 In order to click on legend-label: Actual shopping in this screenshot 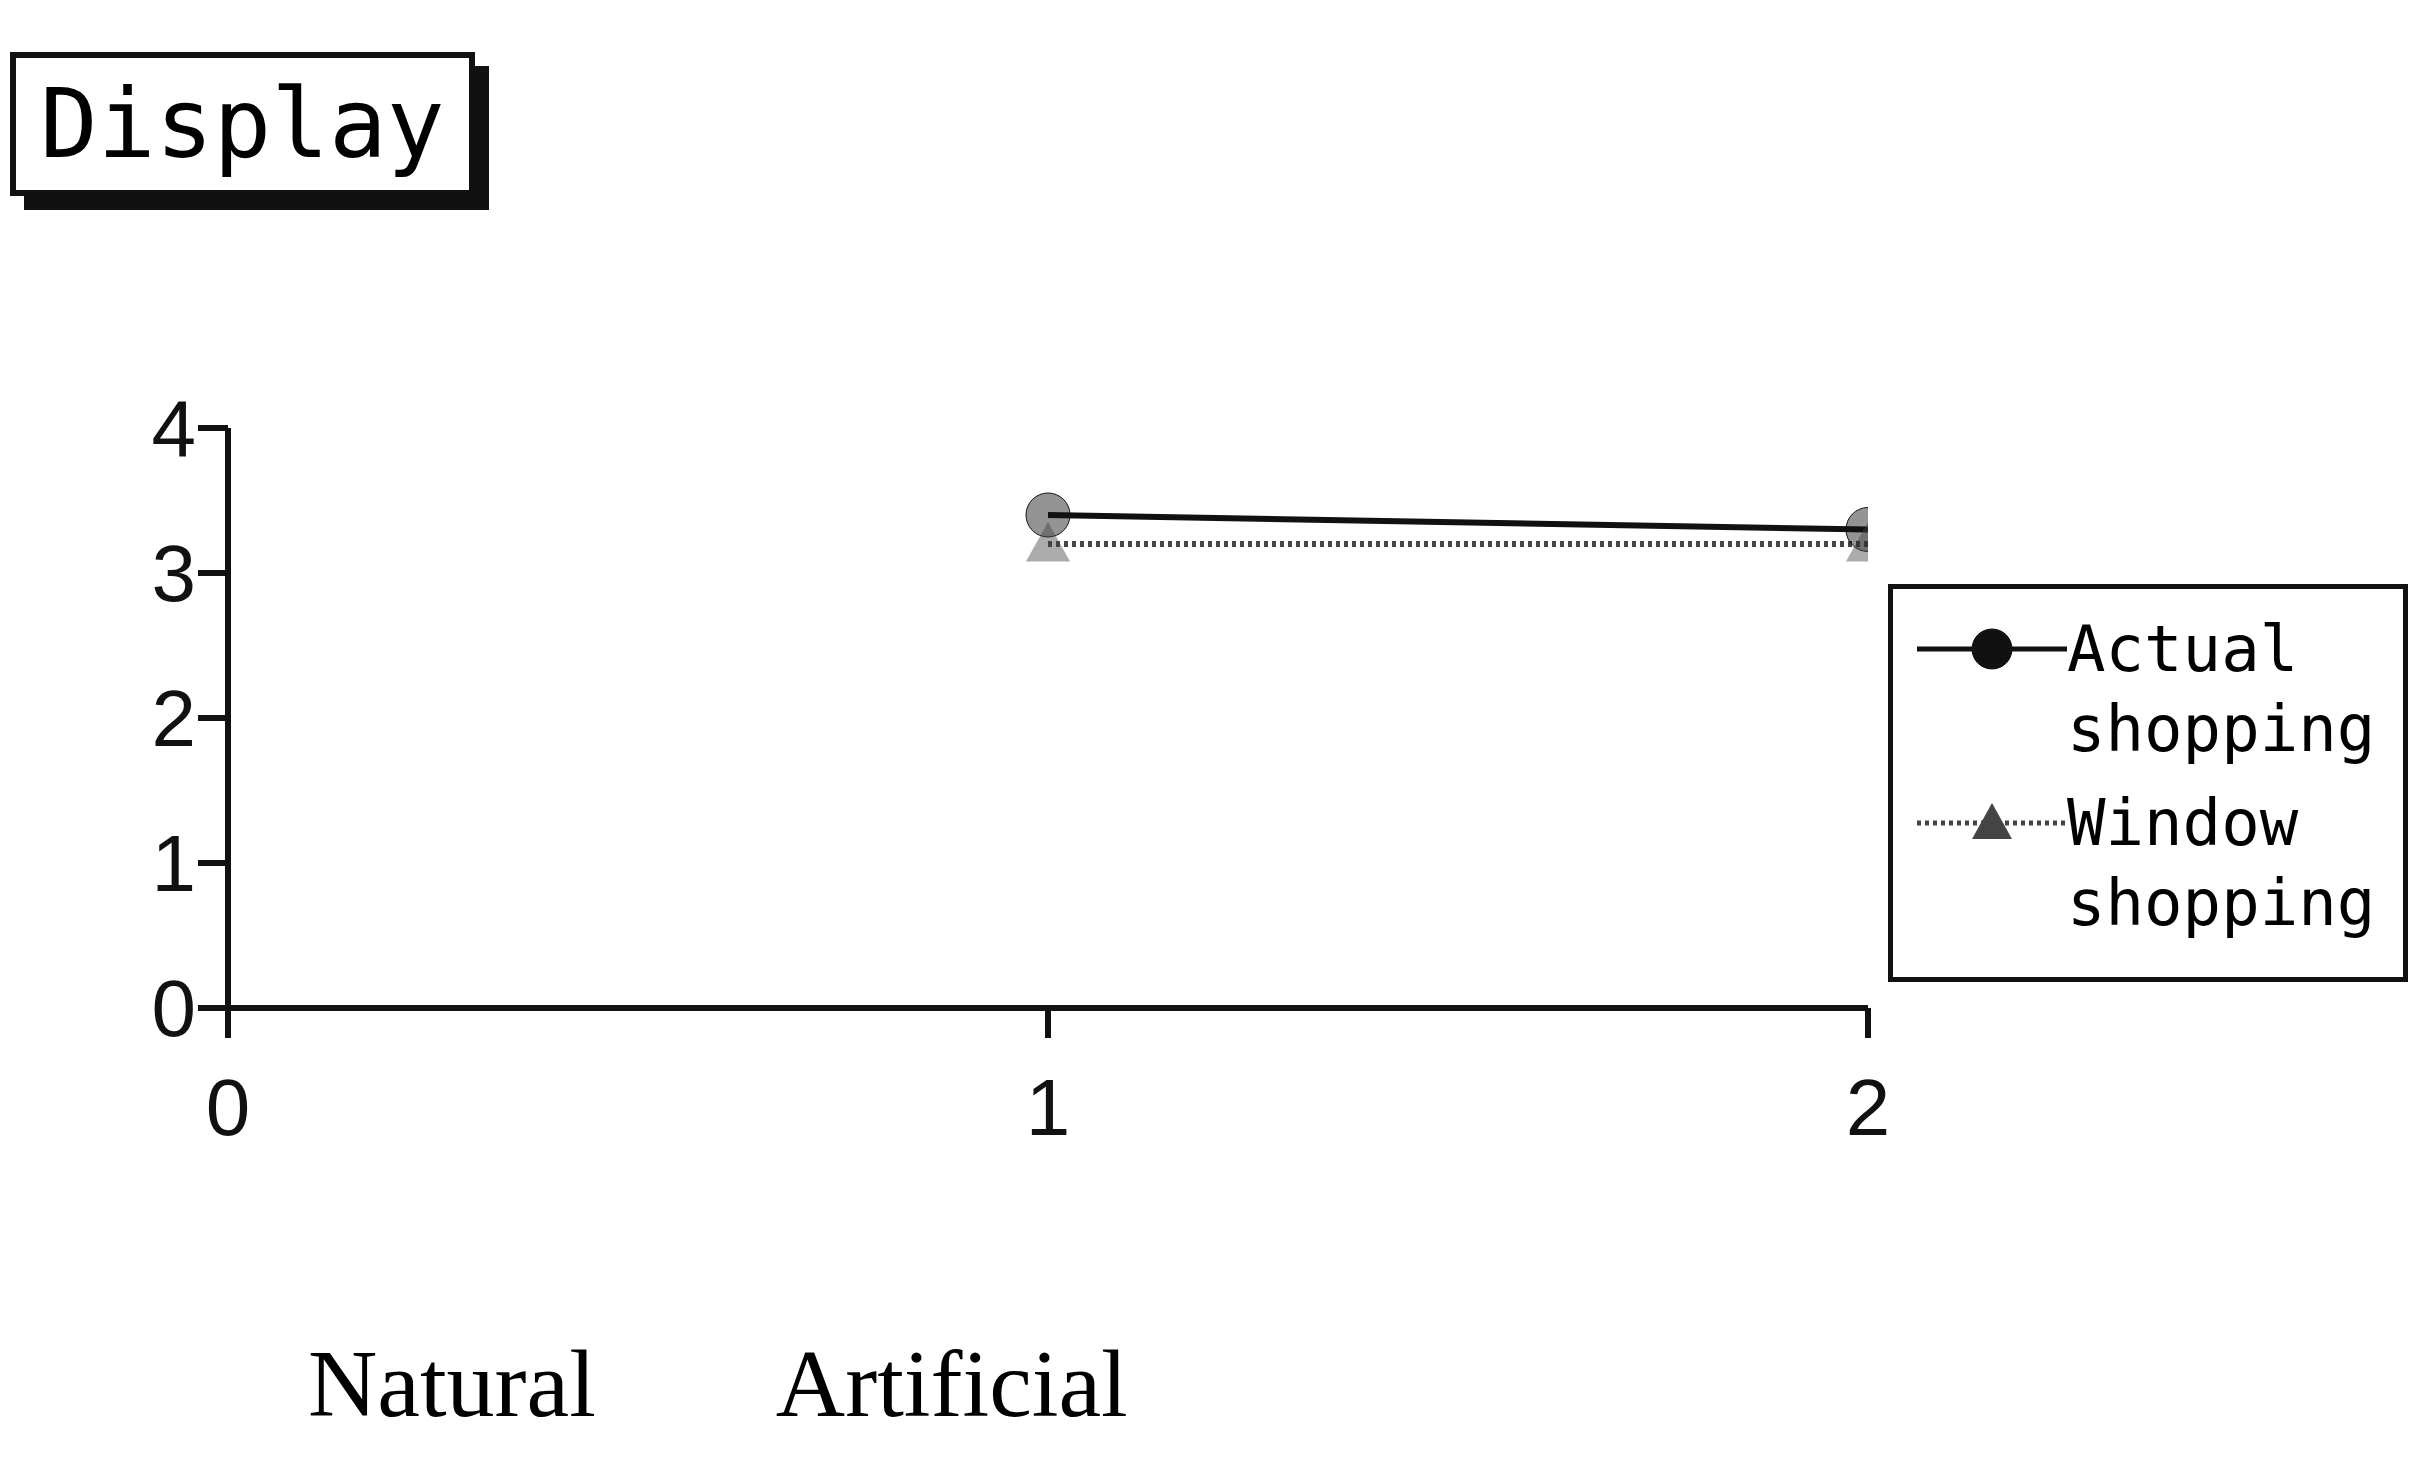, I will do `click(2222, 689)`.